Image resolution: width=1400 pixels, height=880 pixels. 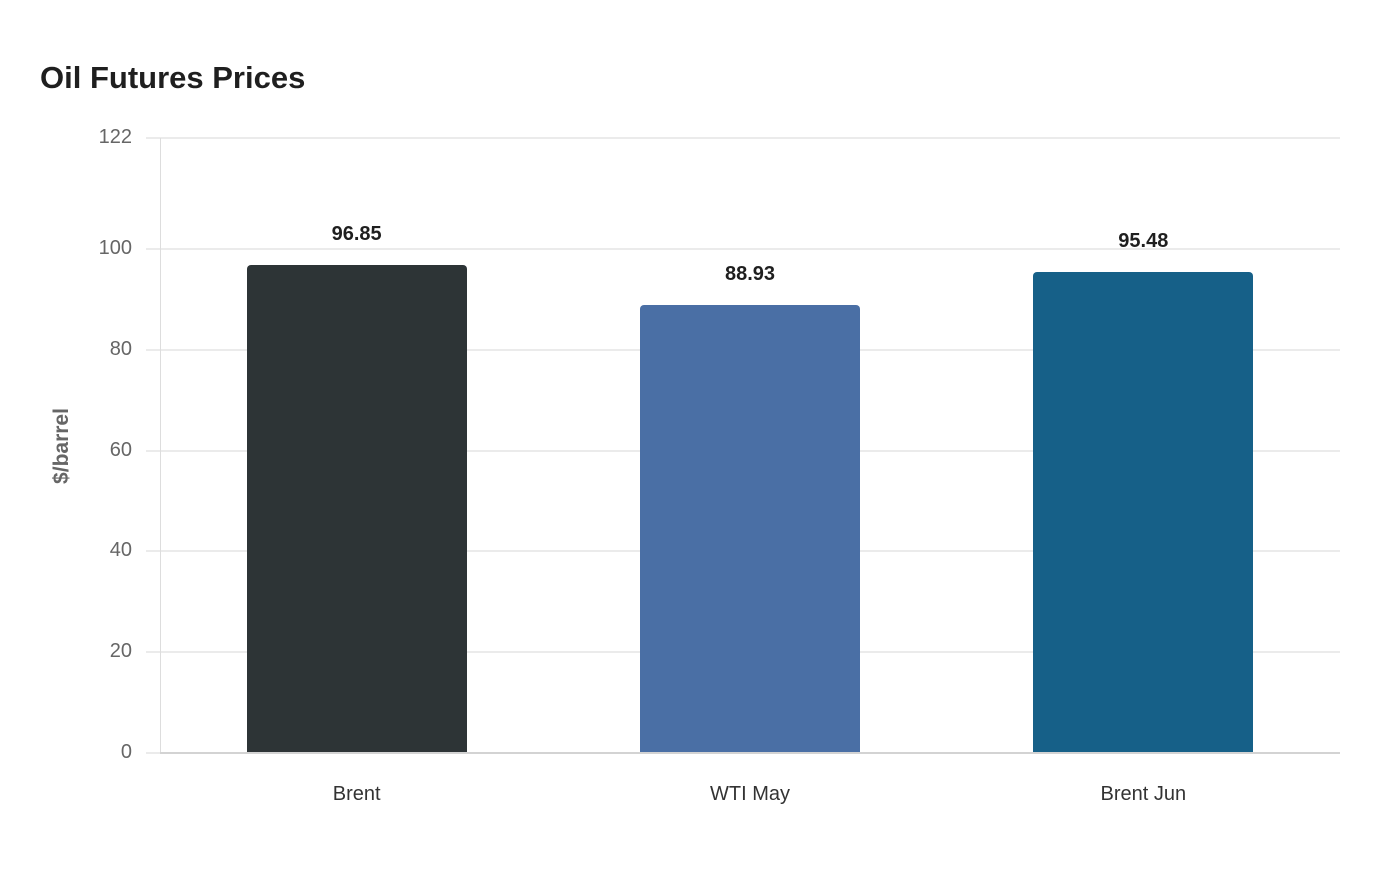 I want to click on bar-brent-jun, so click(x=1143, y=512).